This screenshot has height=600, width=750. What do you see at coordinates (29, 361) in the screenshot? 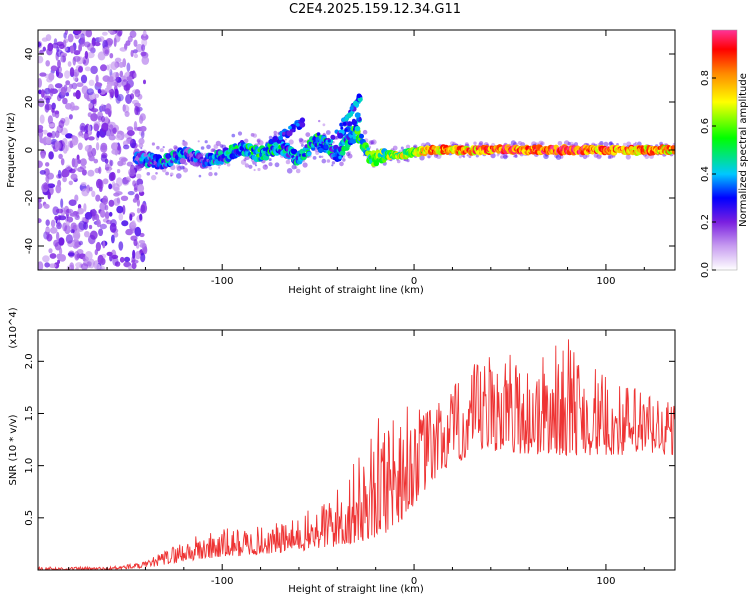
I see `y-tick-label: 2.0` at bounding box center [29, 361].